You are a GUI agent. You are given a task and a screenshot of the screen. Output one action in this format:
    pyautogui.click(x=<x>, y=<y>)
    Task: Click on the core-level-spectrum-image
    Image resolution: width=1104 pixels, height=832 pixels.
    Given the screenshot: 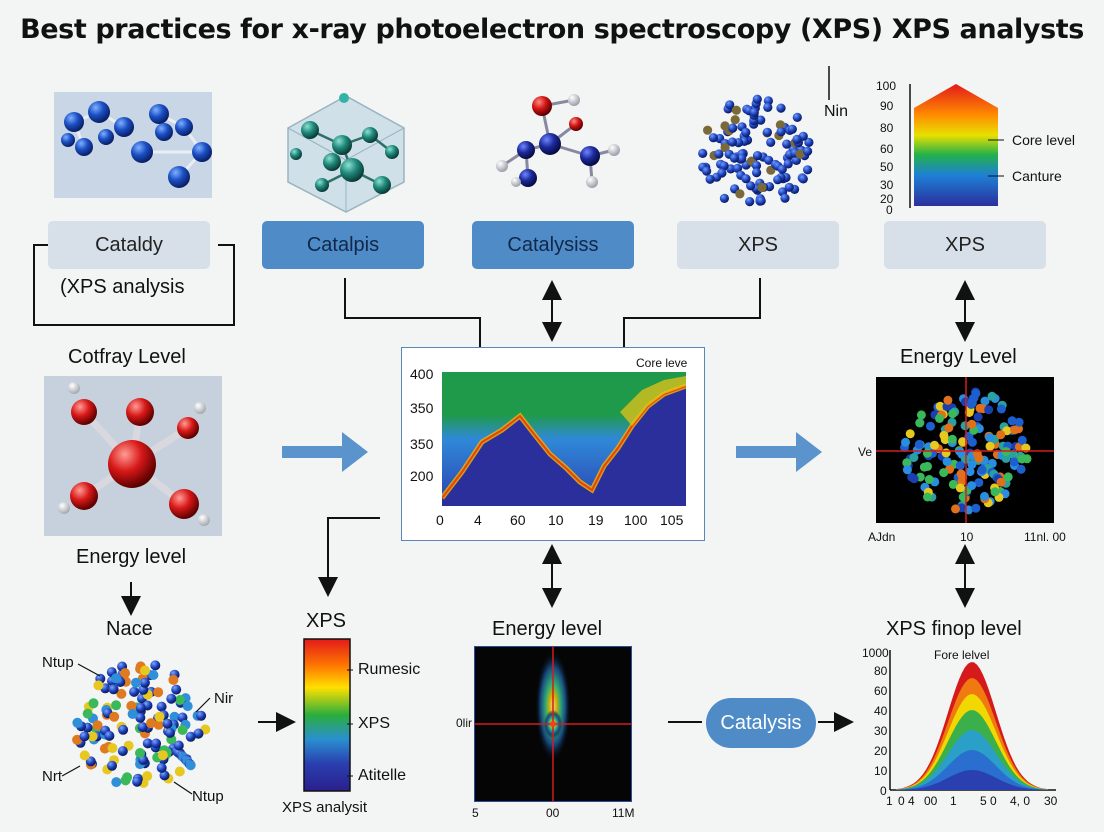 What is the action you would take?
    pyautogui.click(x=956, y=146)
    